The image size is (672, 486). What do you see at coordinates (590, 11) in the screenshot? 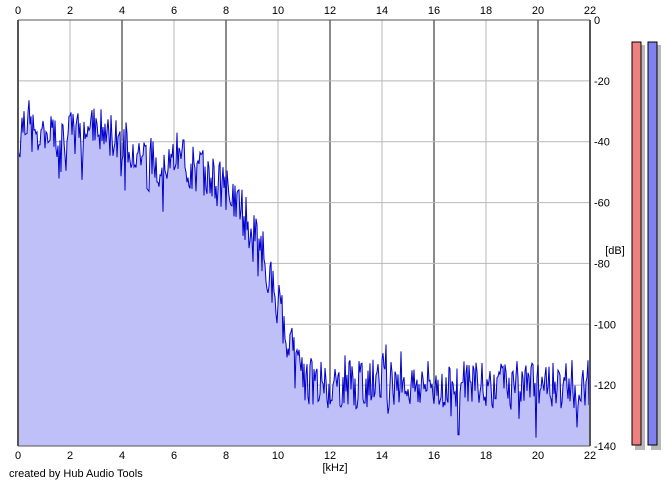
I see `x-tick-label-top: 22` at bounding box center [590, 11].